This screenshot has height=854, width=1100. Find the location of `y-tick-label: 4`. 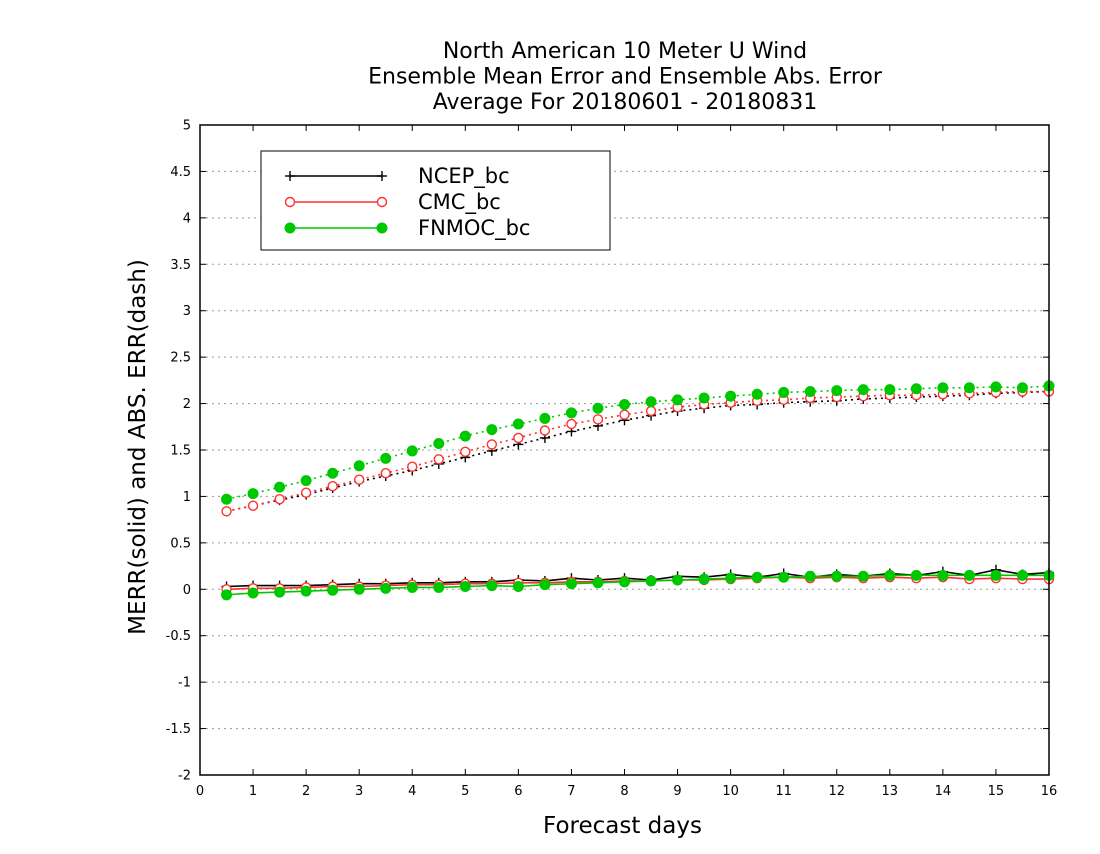

y-tick-label: 4 is located at coordinates (187, 218).